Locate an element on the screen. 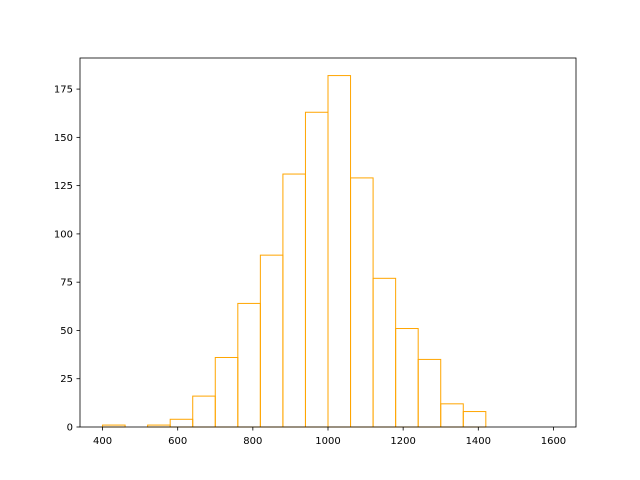 The image size is (640, 480). y-tick-label: 175 is located at coordinates (63, 90).